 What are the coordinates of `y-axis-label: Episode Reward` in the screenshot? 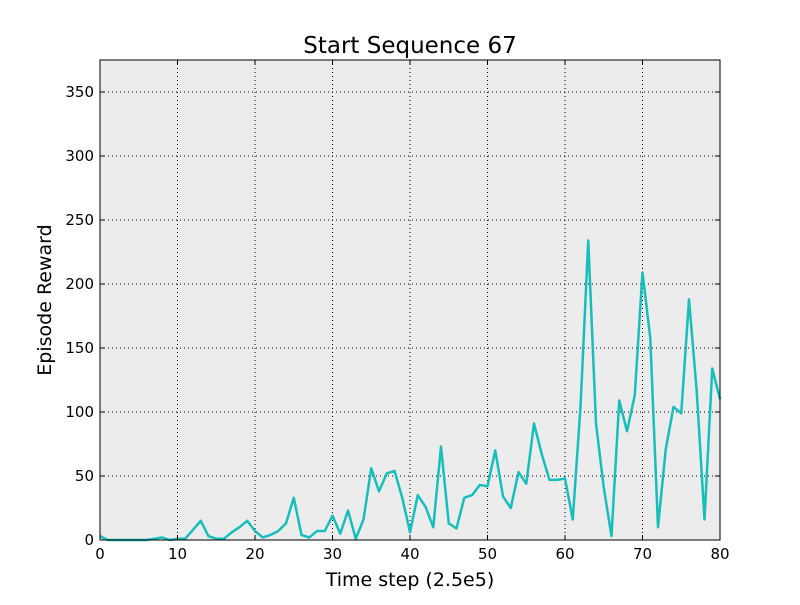 It's located at (45, 299).